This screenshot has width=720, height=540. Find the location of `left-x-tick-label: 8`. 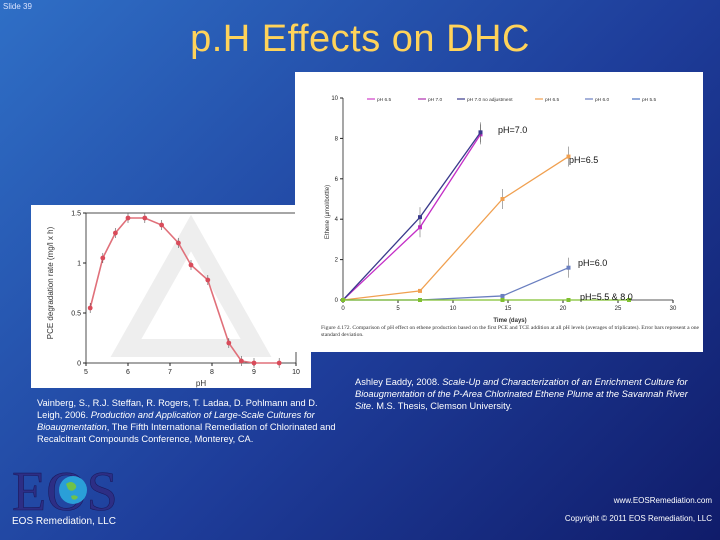

left-x-tick-label: 8 is located at coordinates (212, 372).